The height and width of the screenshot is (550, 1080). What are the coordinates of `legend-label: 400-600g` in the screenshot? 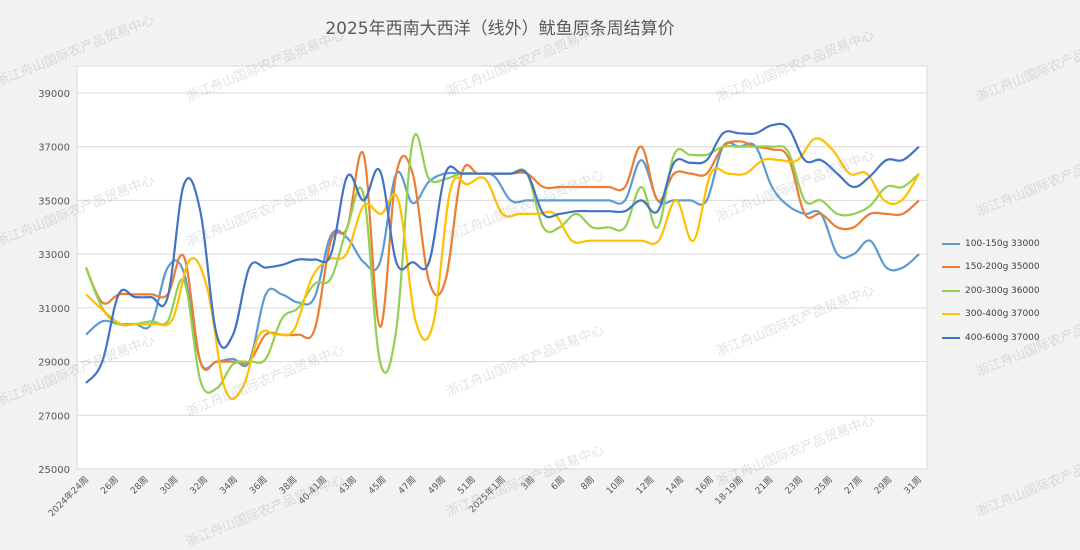 It's located at (987, 337).